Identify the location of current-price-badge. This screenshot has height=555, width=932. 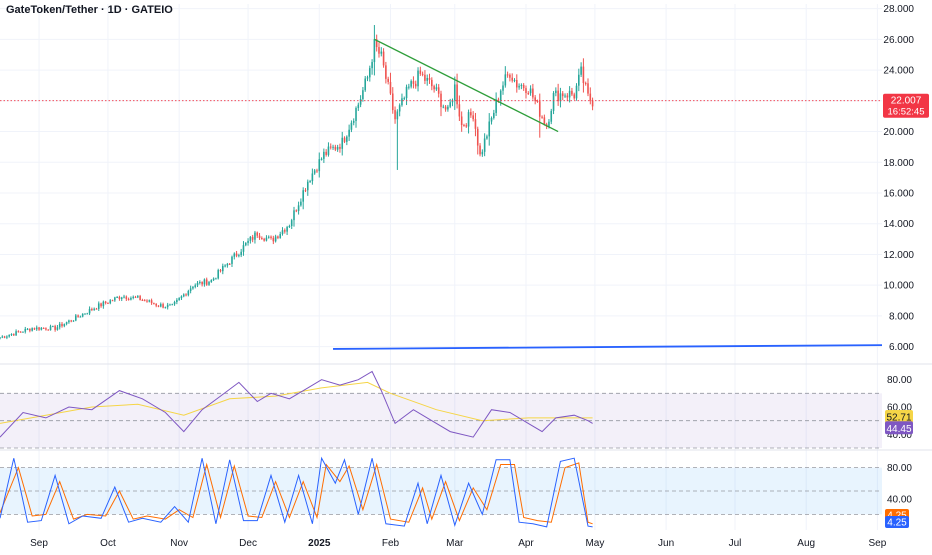
(906, 105).